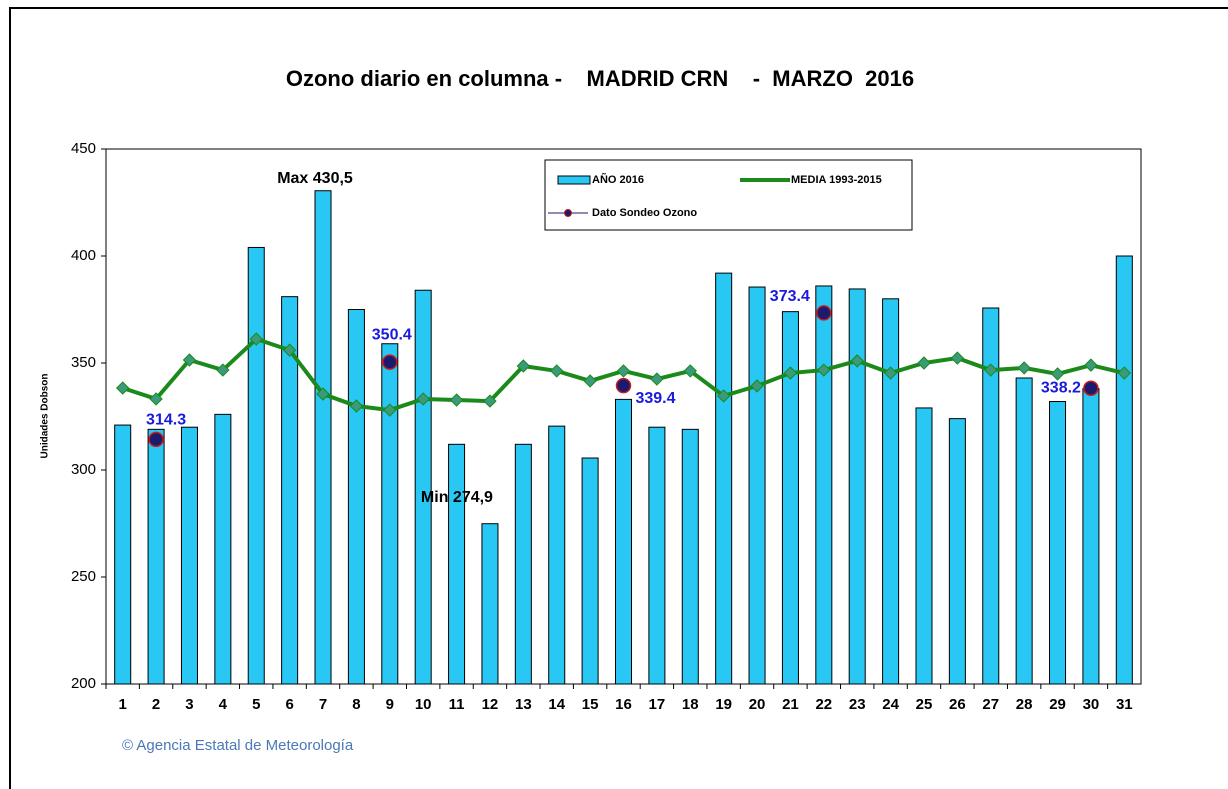 The image size is (1228, 789). I want to click on x-tick-label: 11, so click(457, 704).